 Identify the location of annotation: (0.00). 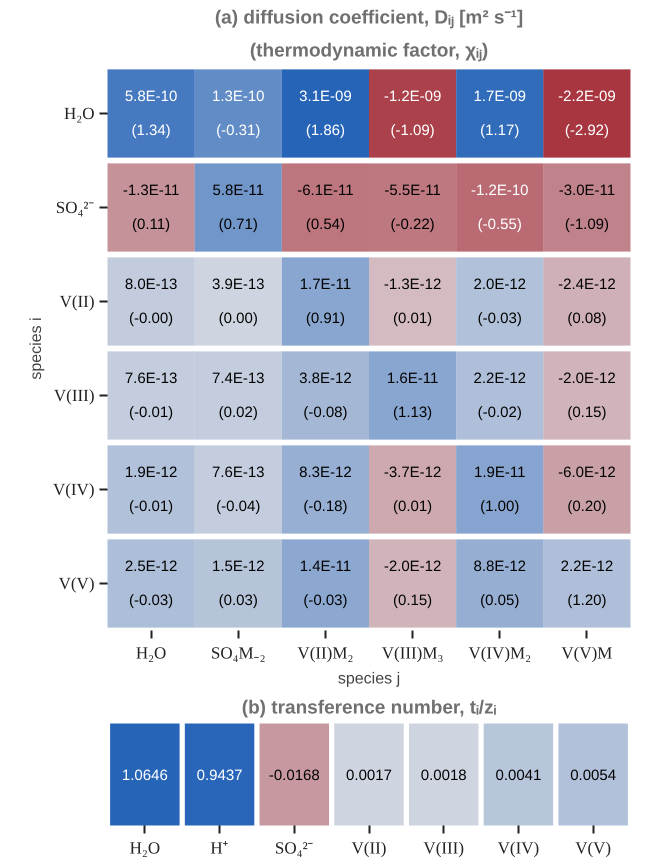
(238, 318).